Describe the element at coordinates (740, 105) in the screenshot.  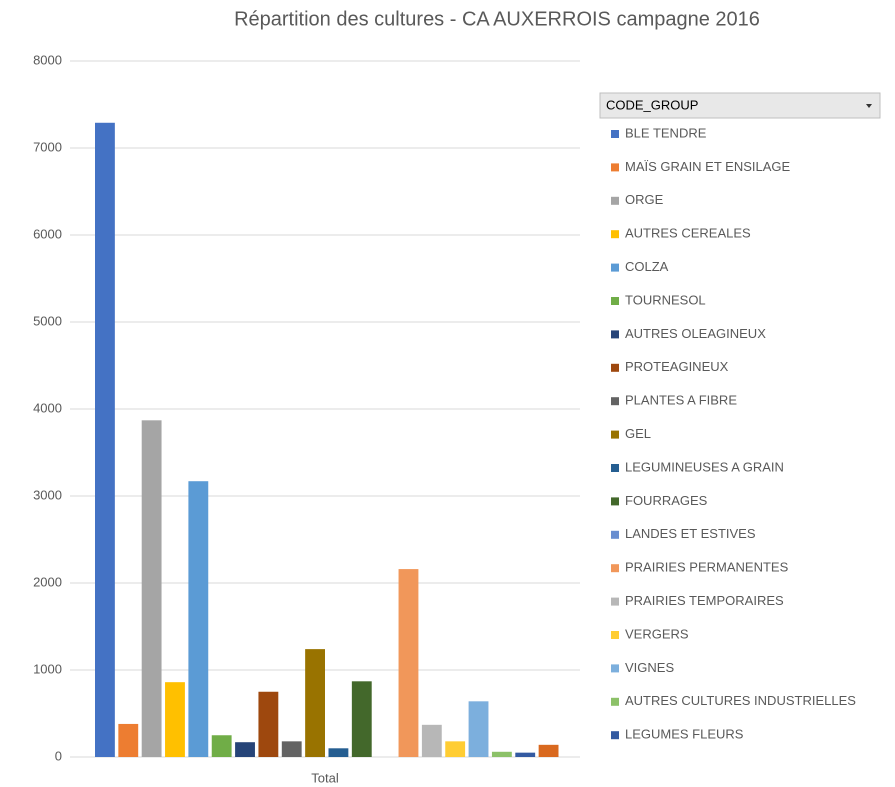
I see `field-button` at that location.